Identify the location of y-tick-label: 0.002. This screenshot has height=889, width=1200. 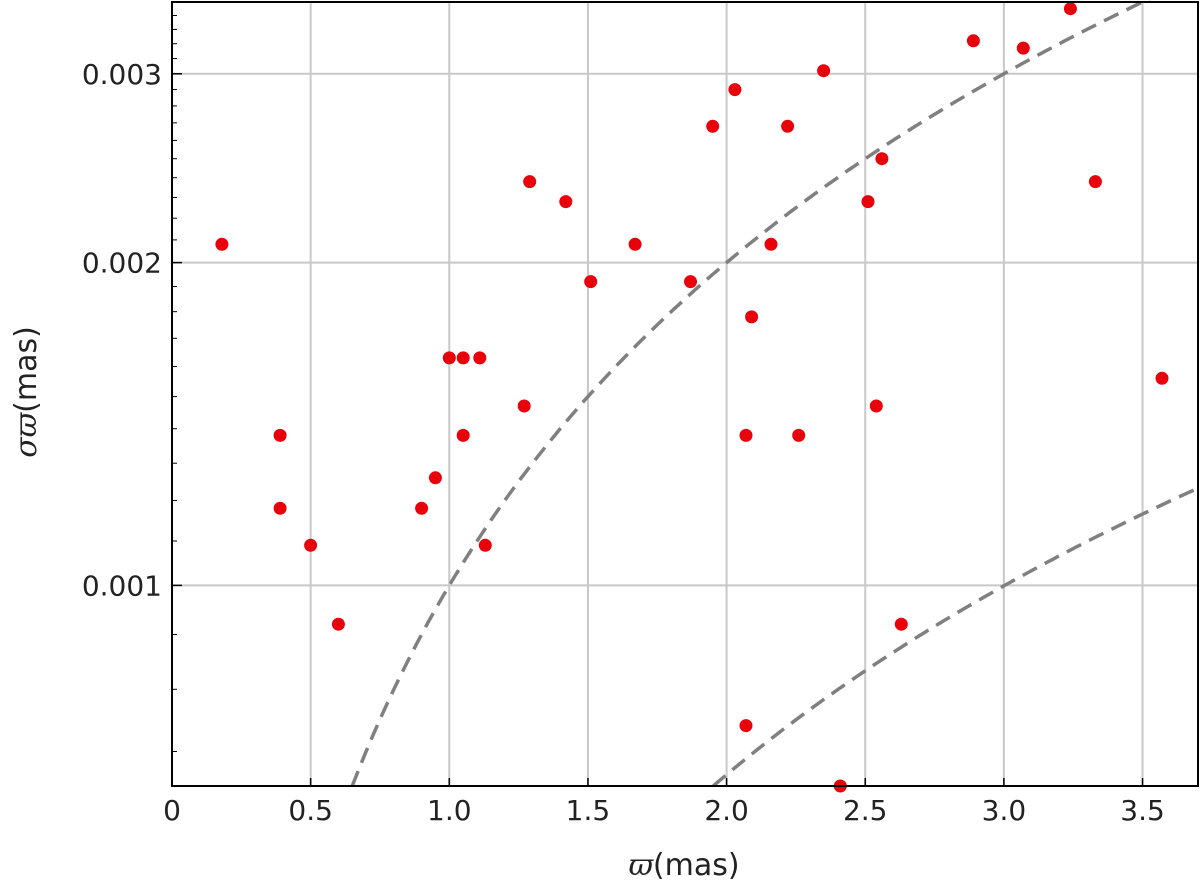
(122, 263).